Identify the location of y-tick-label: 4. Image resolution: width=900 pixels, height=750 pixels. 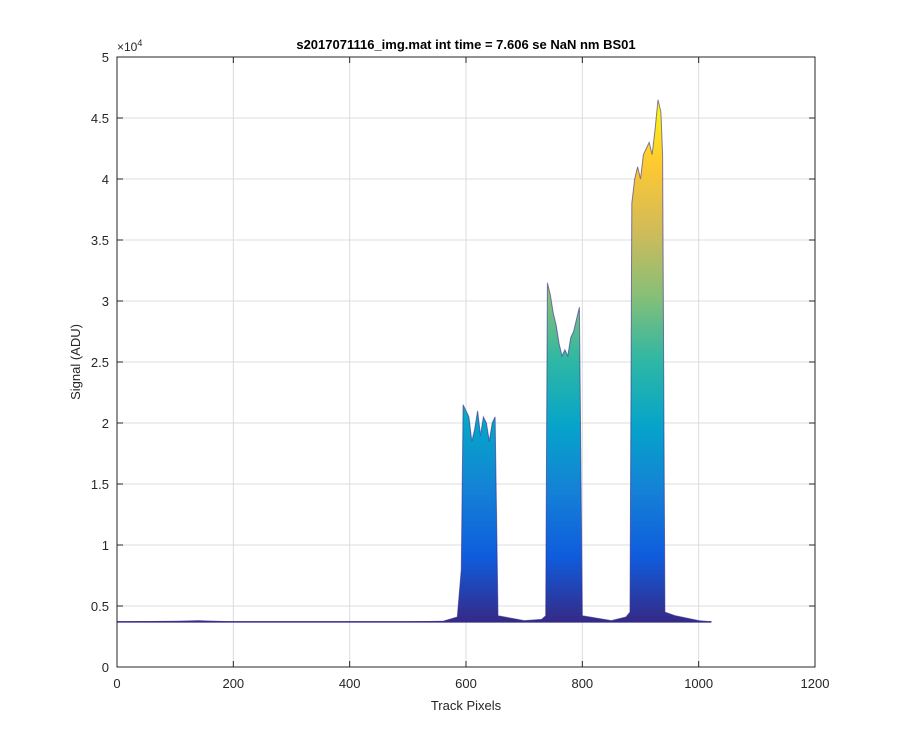
(105, 179).